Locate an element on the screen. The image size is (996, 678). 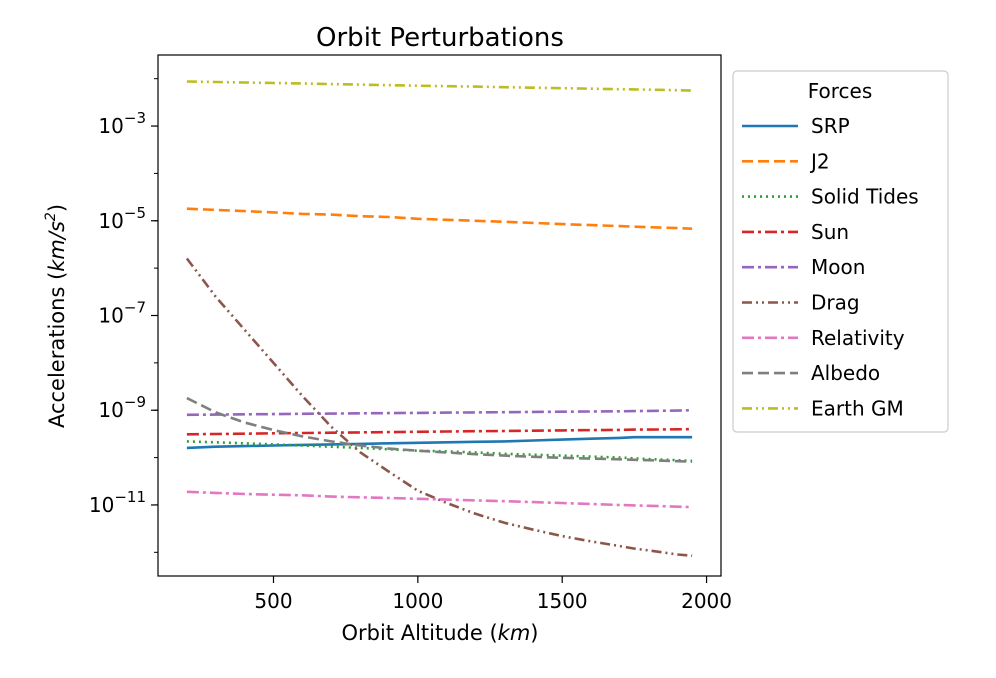
series-line-sun is located at coordinates (439, 431).